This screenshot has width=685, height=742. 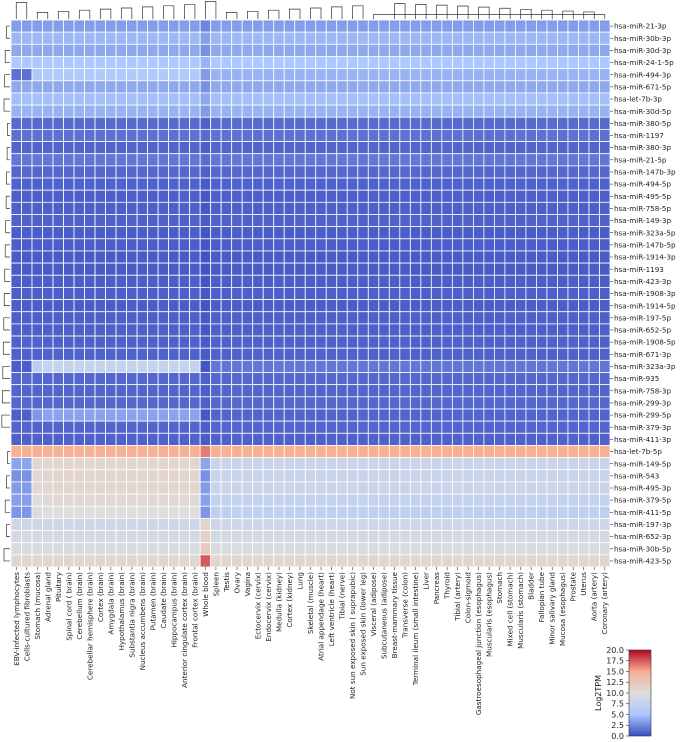 I want to click on row-label: hsa-miR-671-3p, so click(x=642, y=354).